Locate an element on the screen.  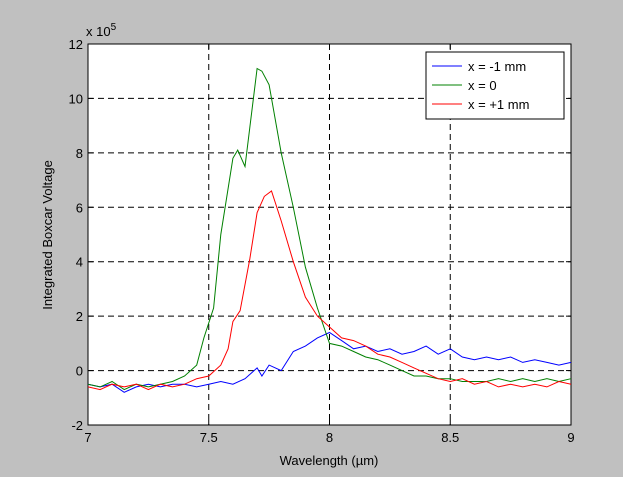
legend: x = -1 mm x = 0 x = +1 mm is located at coordinates (495, 85).